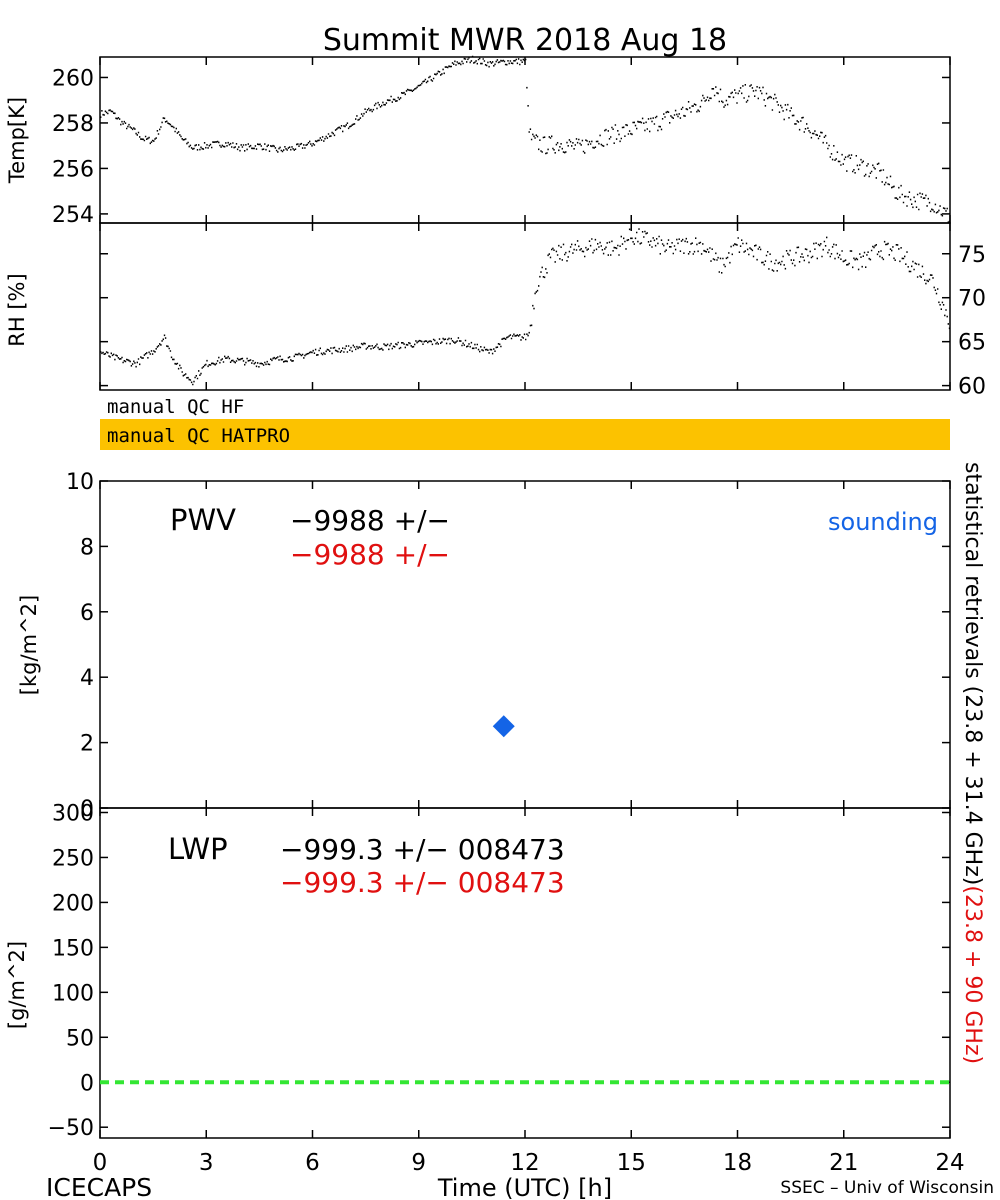  What do you see at coordinates (198, 436) in the screenshot?
I see `qc-hatpro-label: manual QC HATPRO` at bounding box center [198, 436].